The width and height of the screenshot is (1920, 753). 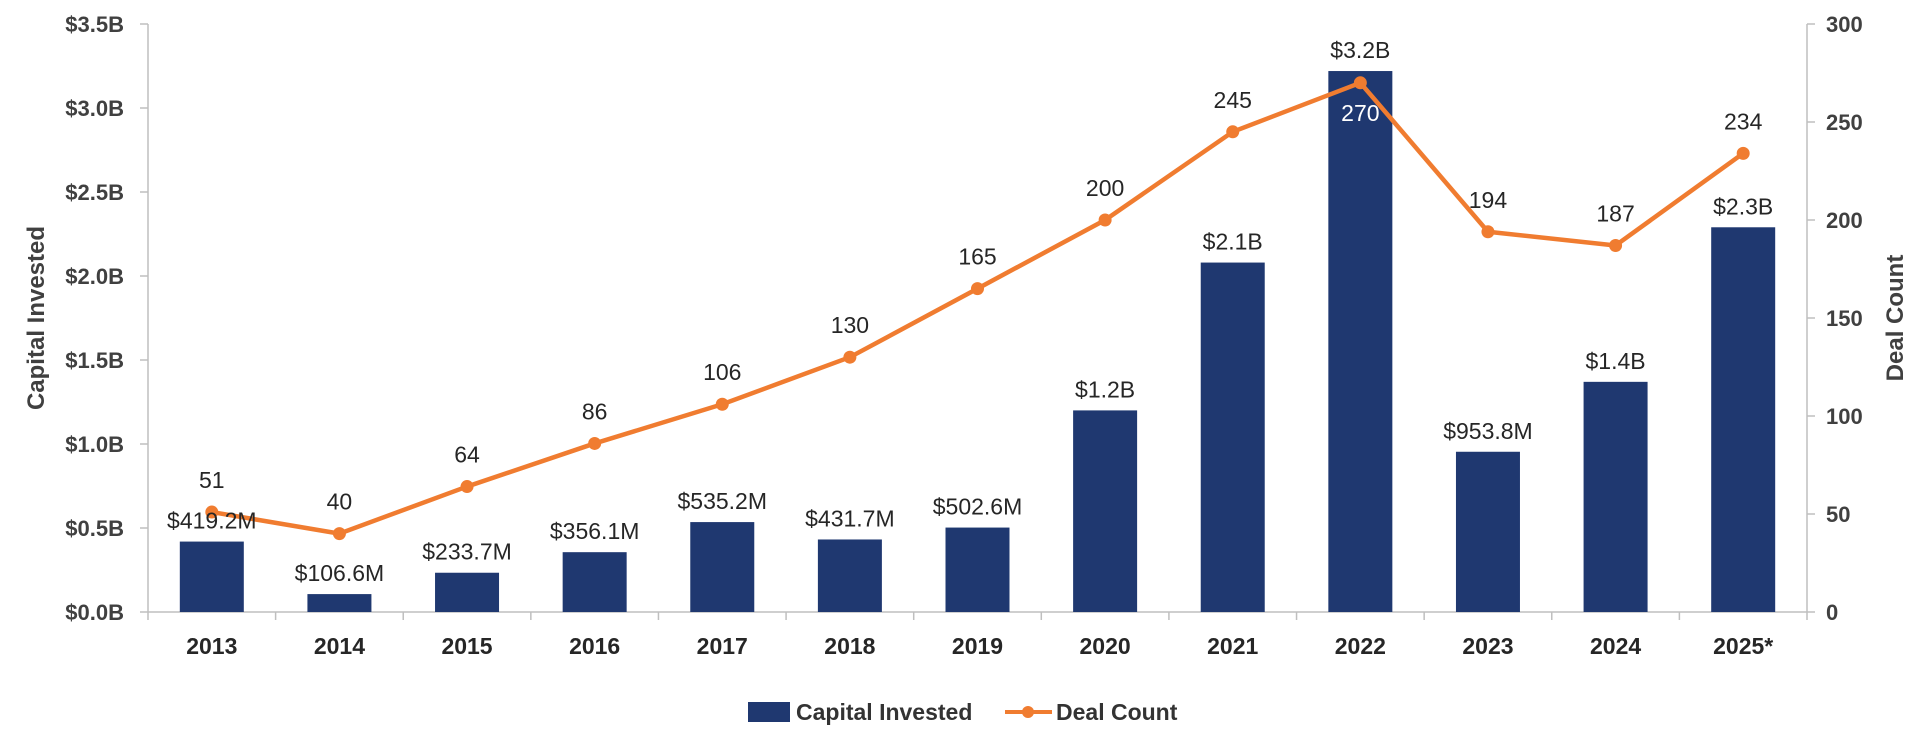 I want to click on right-tick-label-150: 150, so click(x=1844, y=318).